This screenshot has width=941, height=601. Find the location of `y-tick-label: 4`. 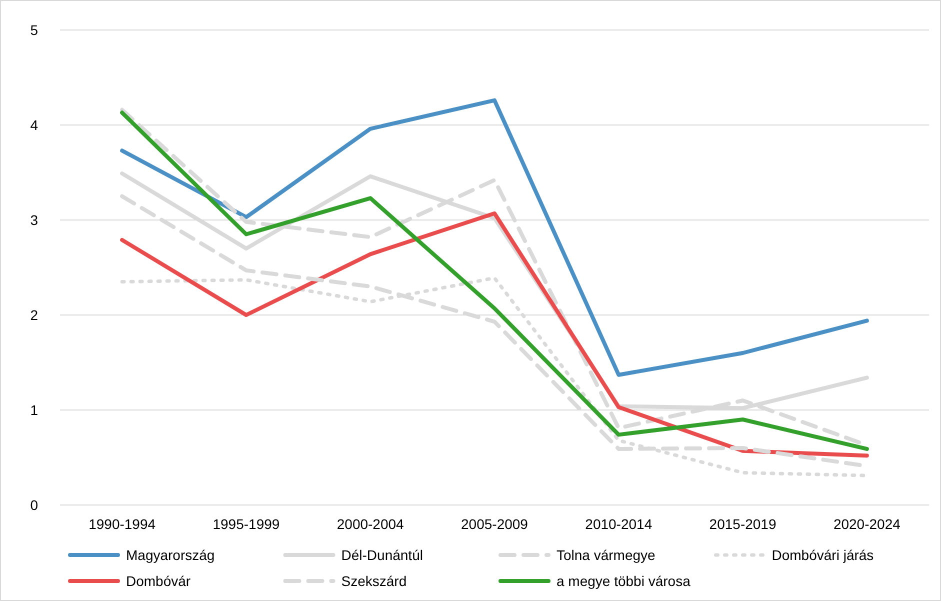

y-tick-label: 4 is located at coordinates (34, 124).